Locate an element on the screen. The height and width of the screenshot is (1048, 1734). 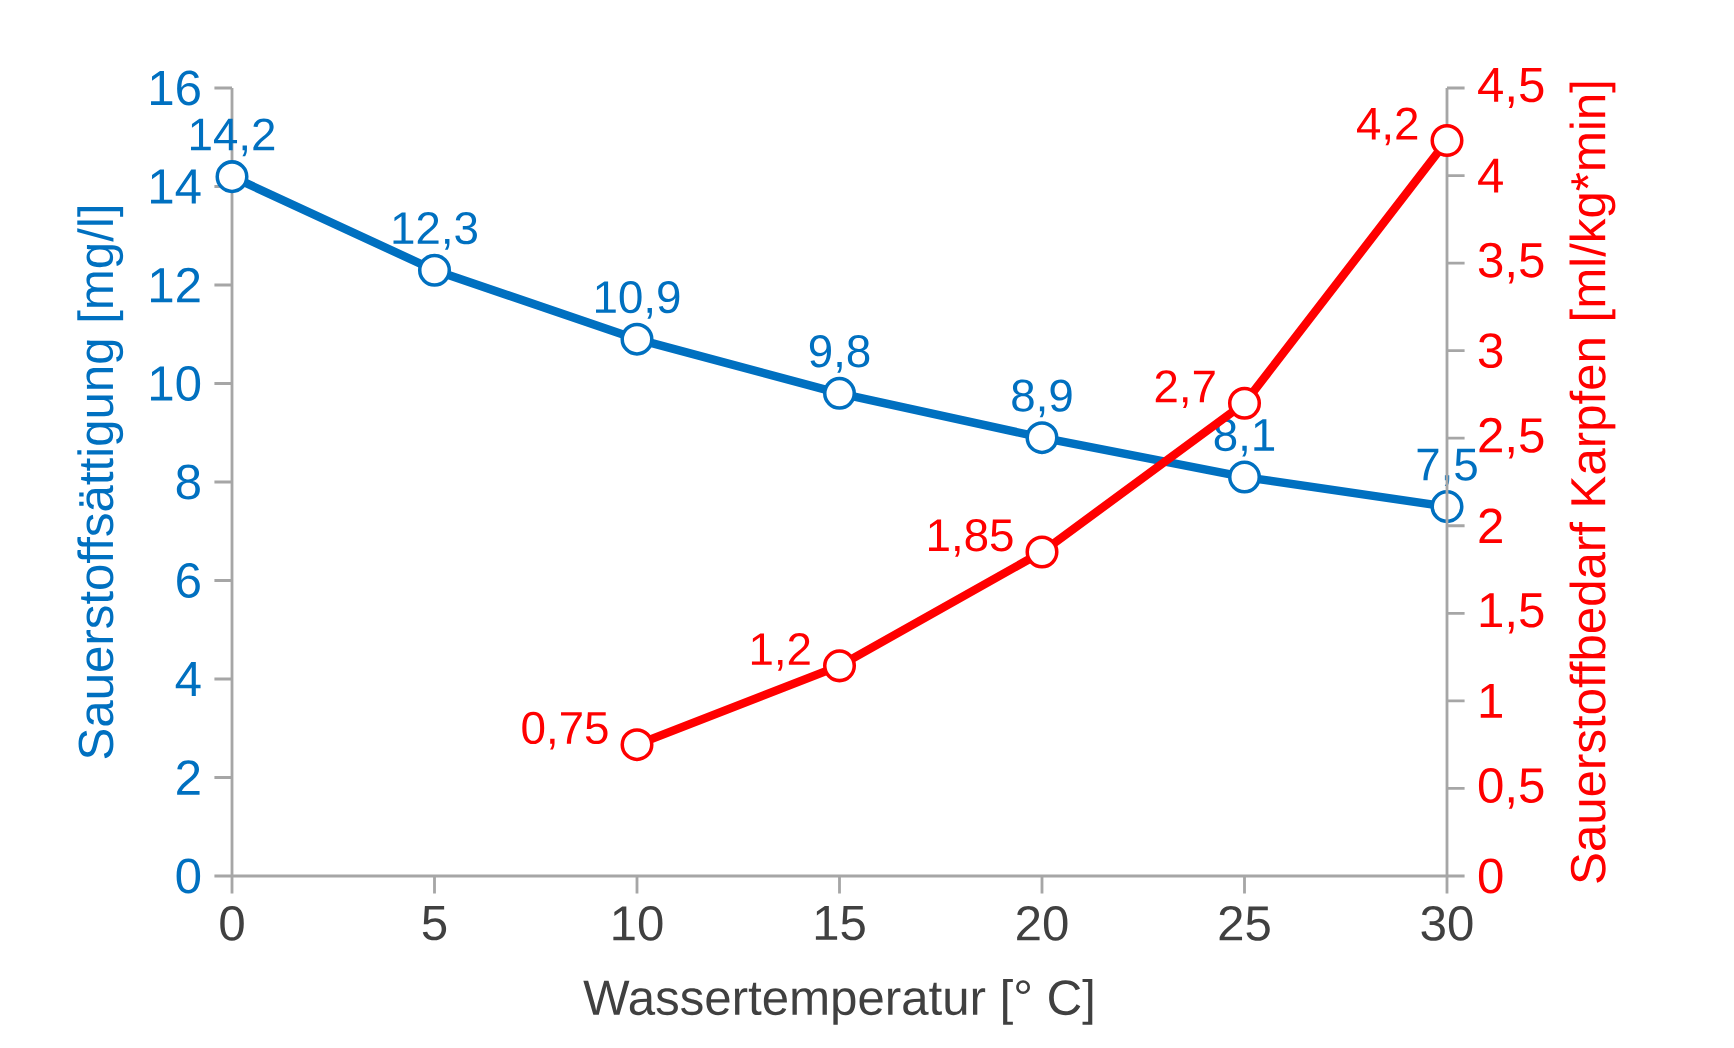
x-tick-label: 0 is located at coordinates (232, 923).